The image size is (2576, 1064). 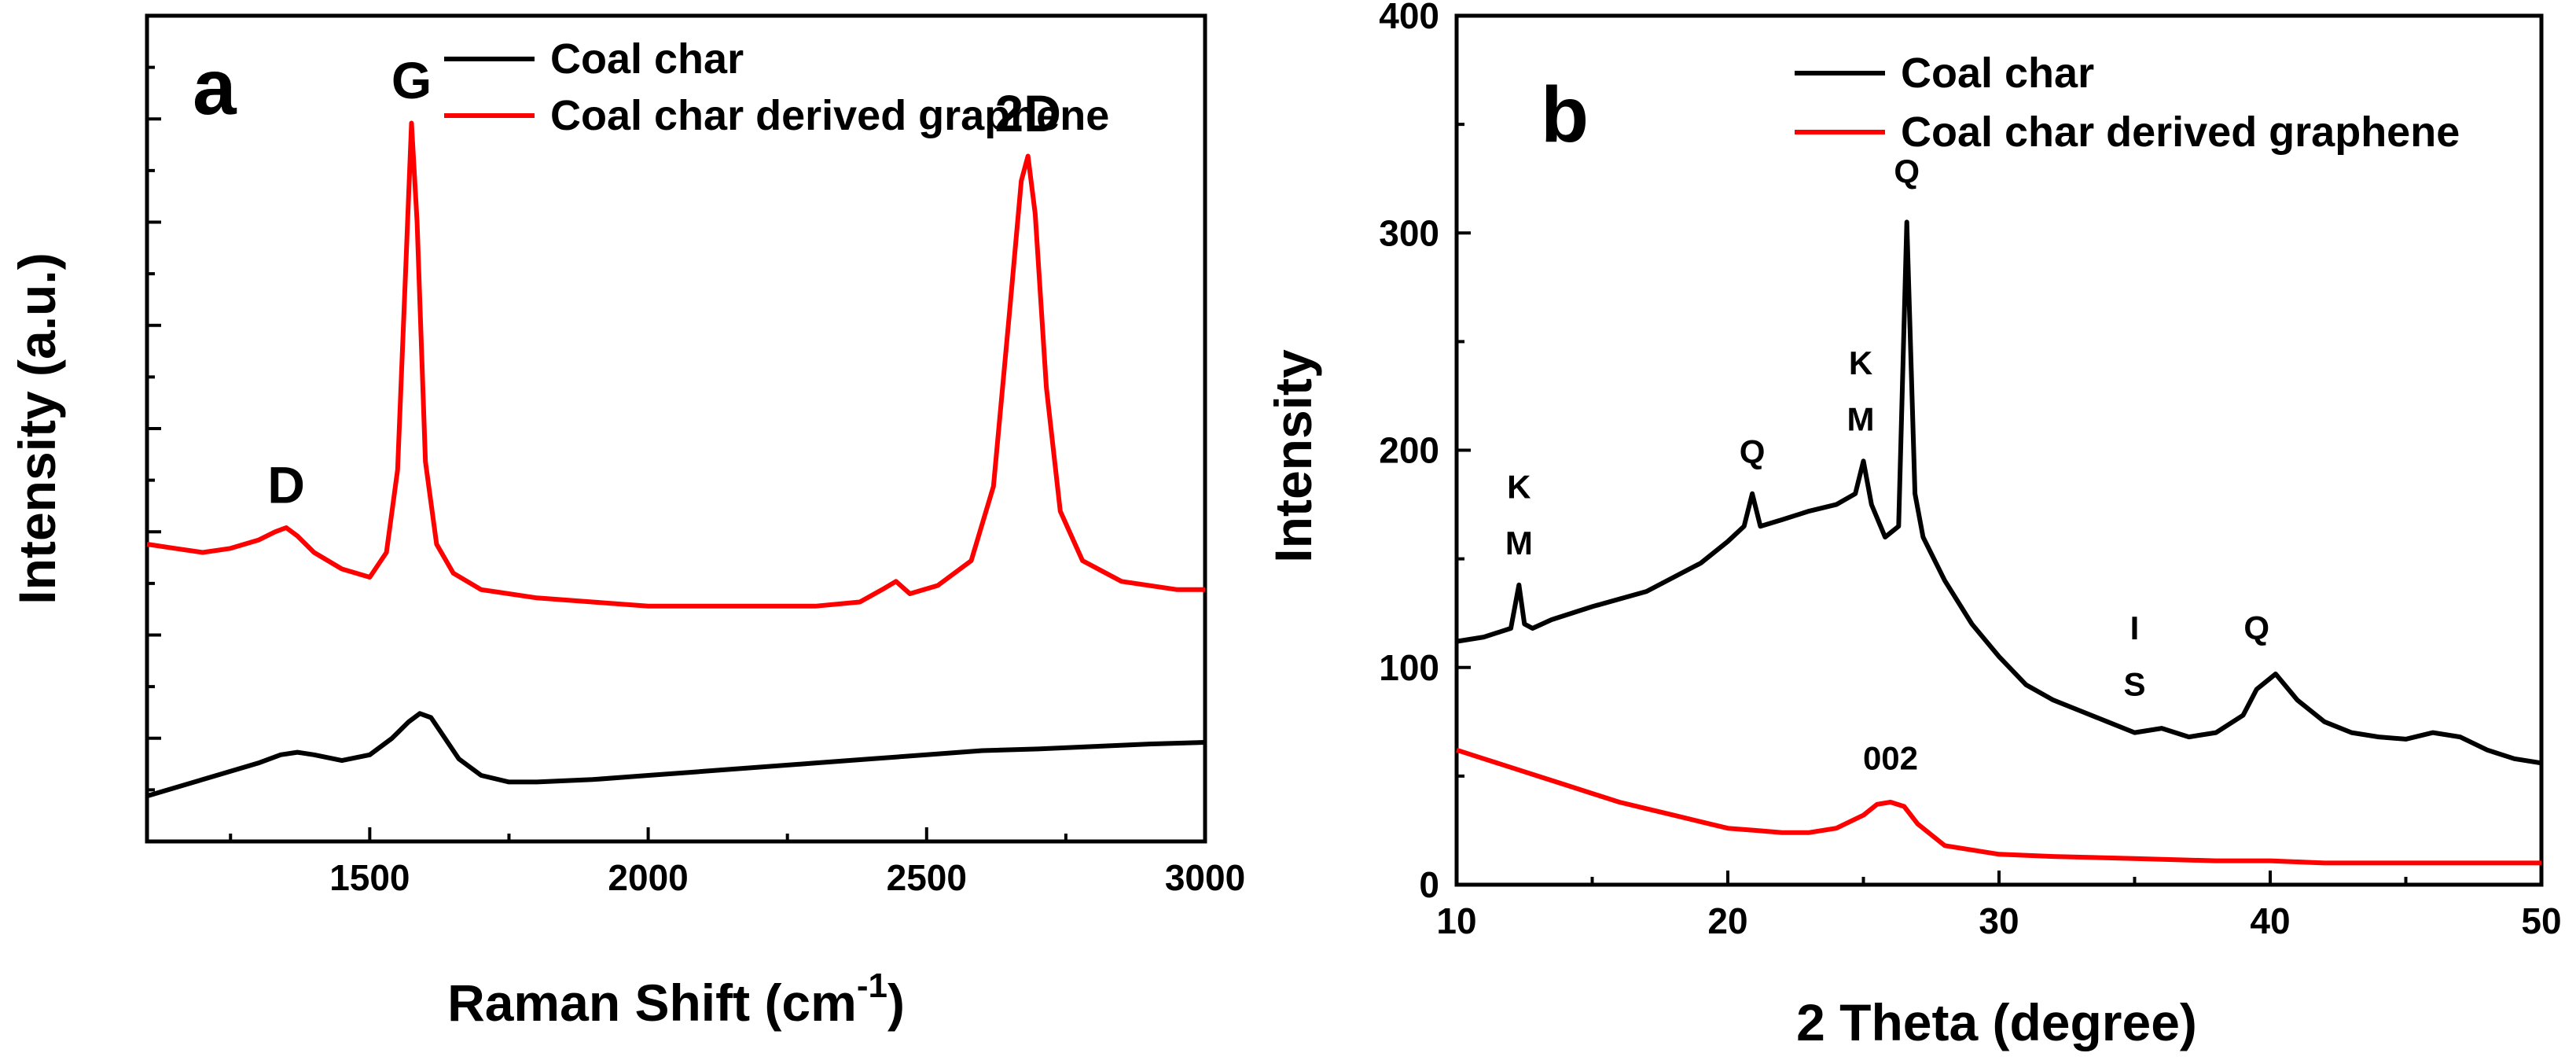 I want to click on panel-b-x-ticks: 10 20 30 40 50, so click(x=1999, y=906).